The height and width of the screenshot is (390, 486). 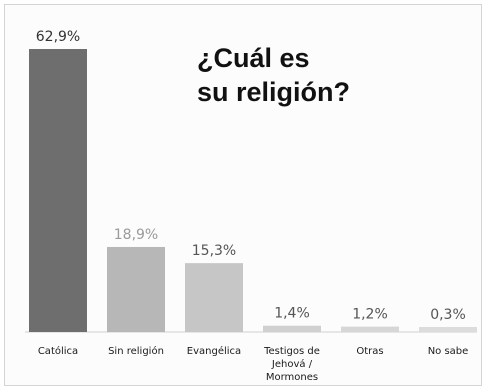 What do you see at coordinates (214, 251) in the screenshot?
I see `value-label-3: 15,3%` at bounding box center [214, 251].